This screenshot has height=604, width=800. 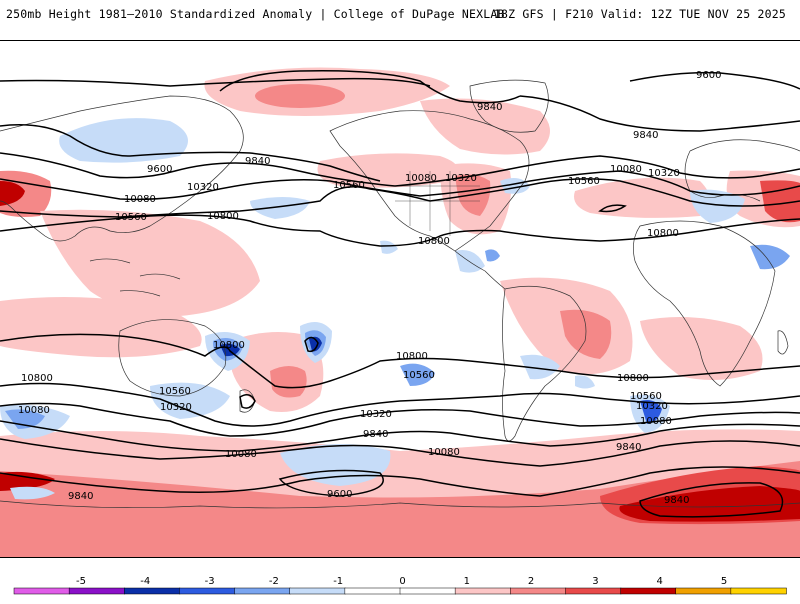 What do you see at coordinates (724, 581) in the screenshot?
I see `colorbar-tick-label: 5` at bounding box center [724, 581].